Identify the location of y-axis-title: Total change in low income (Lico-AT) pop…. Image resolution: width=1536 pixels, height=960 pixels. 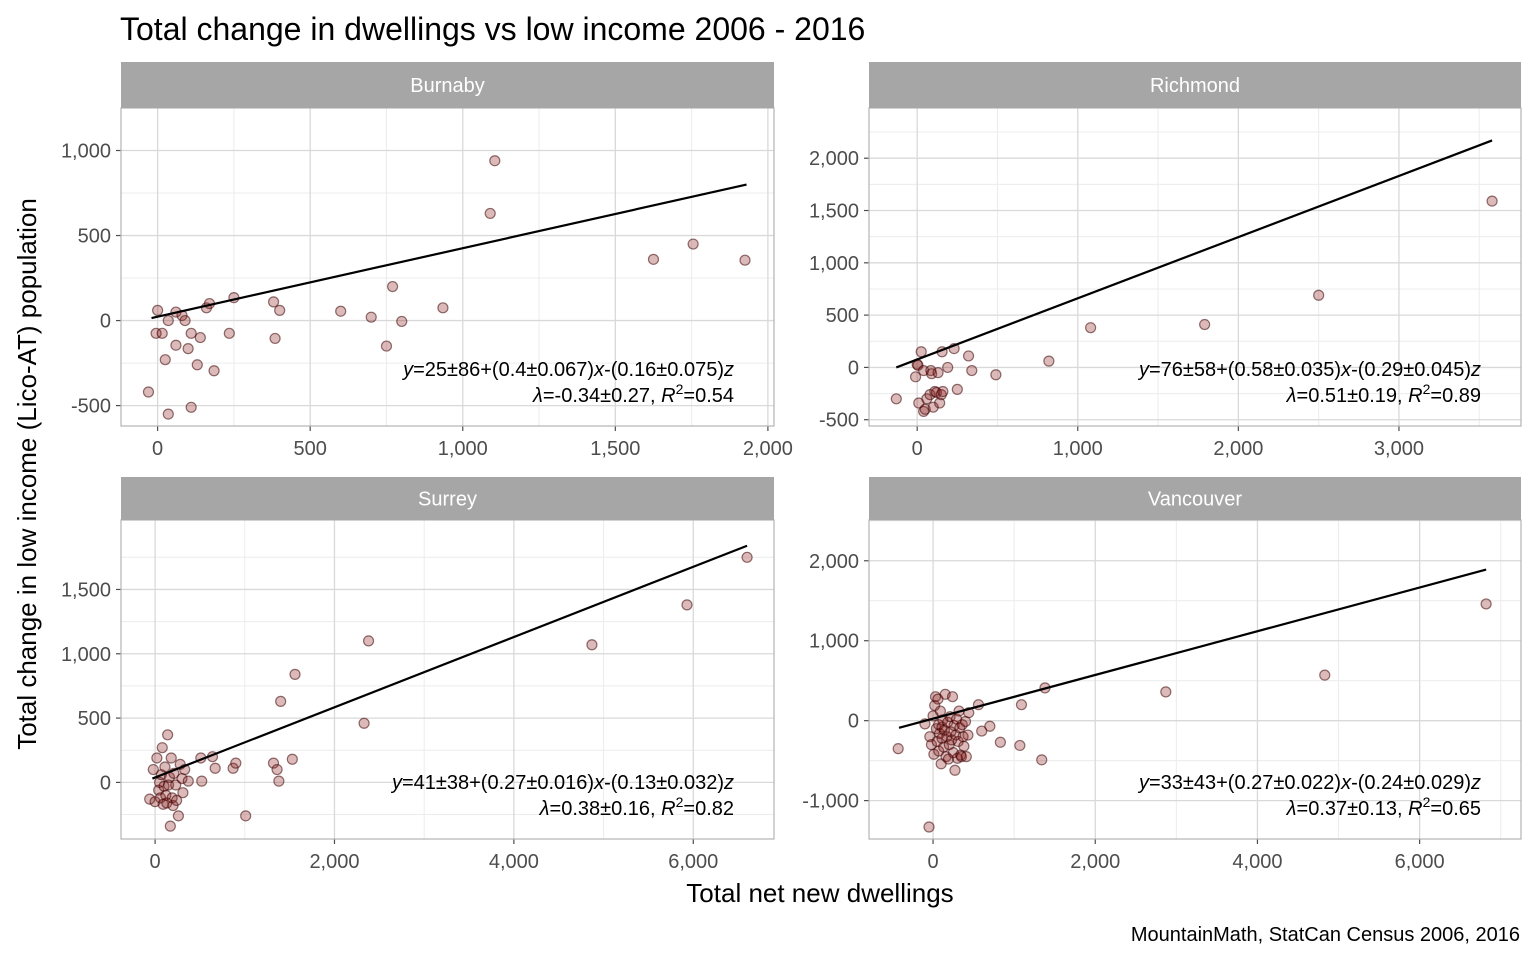
(27, 474).